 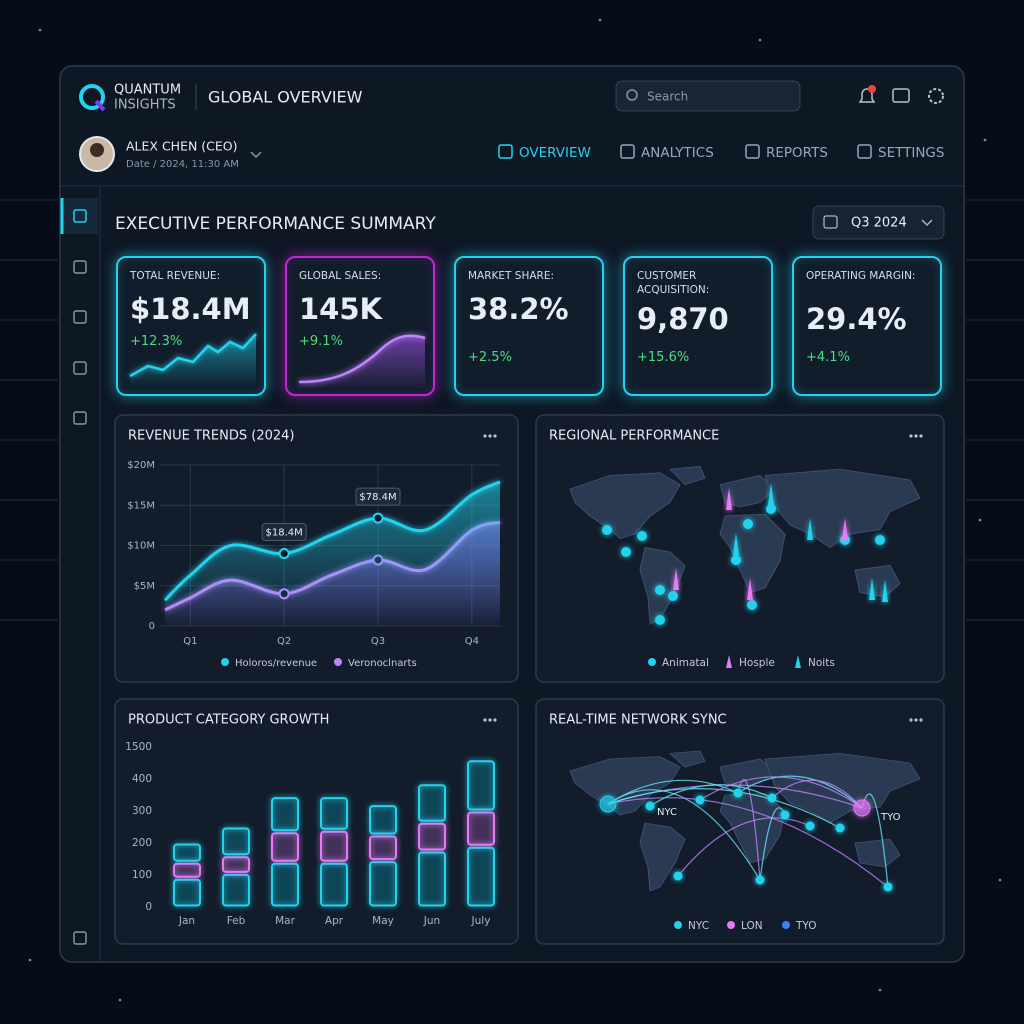 What do you see at coordinates (142, 779) in the screenshot?
I see `y-tick-label: 400` at bounding box center [142, 779].